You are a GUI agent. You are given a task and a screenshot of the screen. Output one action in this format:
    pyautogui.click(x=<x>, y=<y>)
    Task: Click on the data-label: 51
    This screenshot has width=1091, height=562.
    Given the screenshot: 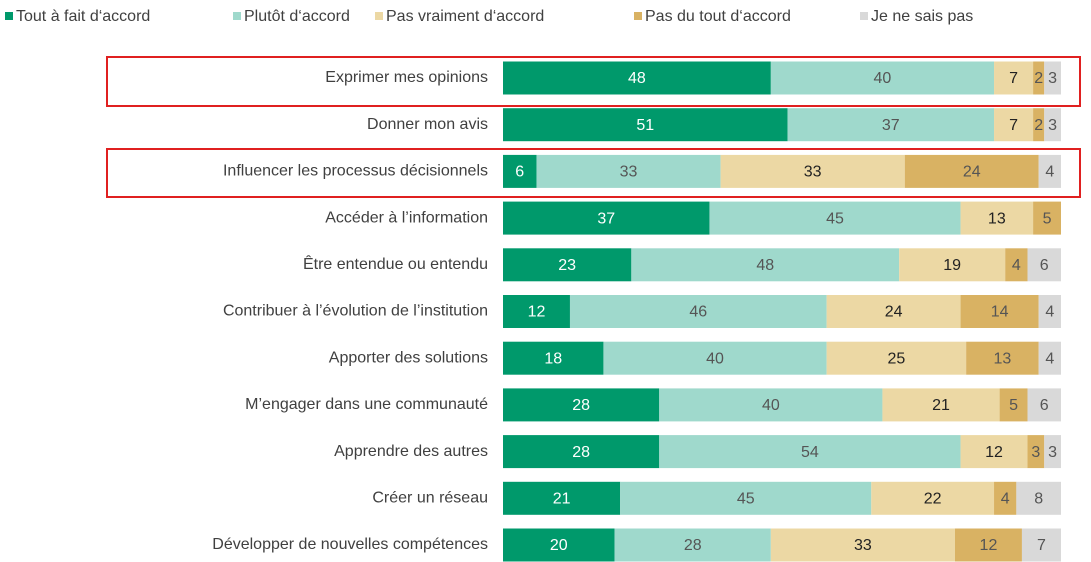 What is the action you would take?
    pyautogui.click(x=645, y=125)
    